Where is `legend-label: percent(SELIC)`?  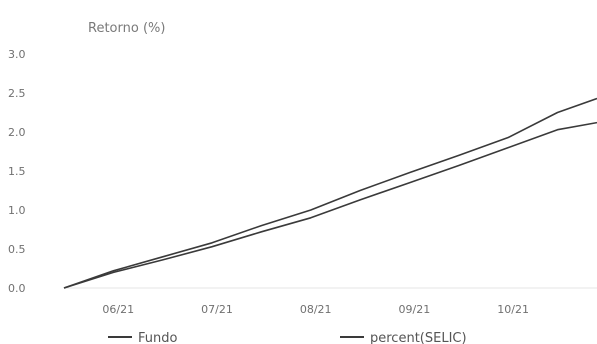 legend-label: percent(SELIC) is located at coordinates (418, 337).